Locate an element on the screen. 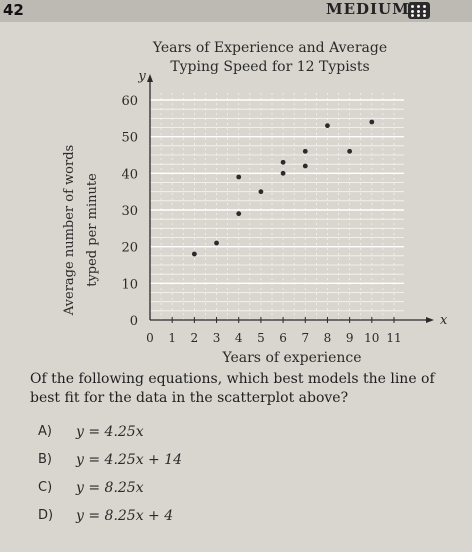  y-axis-label-line: Average number of words is located at coordinates (69, 230).